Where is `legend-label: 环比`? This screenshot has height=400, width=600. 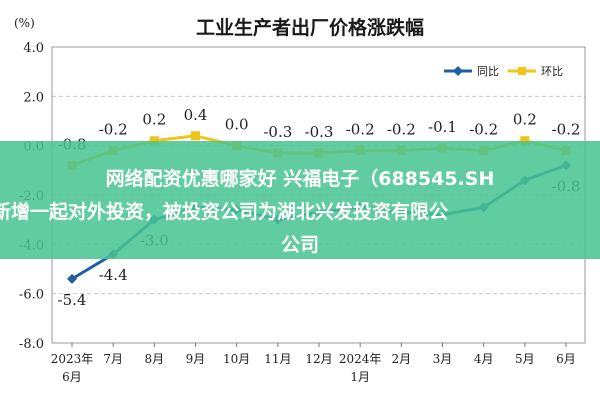
legend-label: 环比 is located at coordinates (552, 71).